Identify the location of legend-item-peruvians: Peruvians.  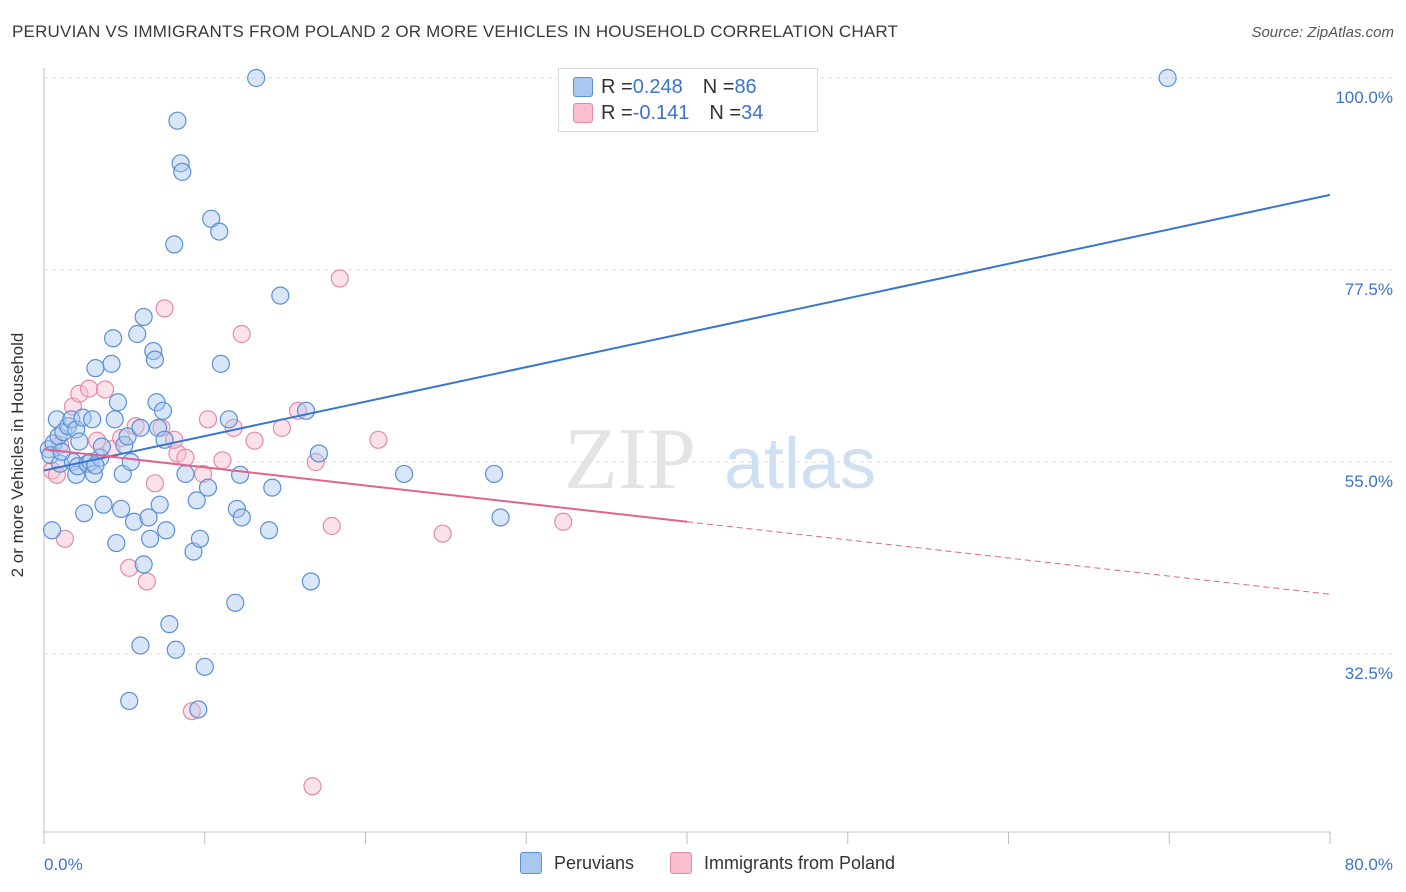
(577, 863).